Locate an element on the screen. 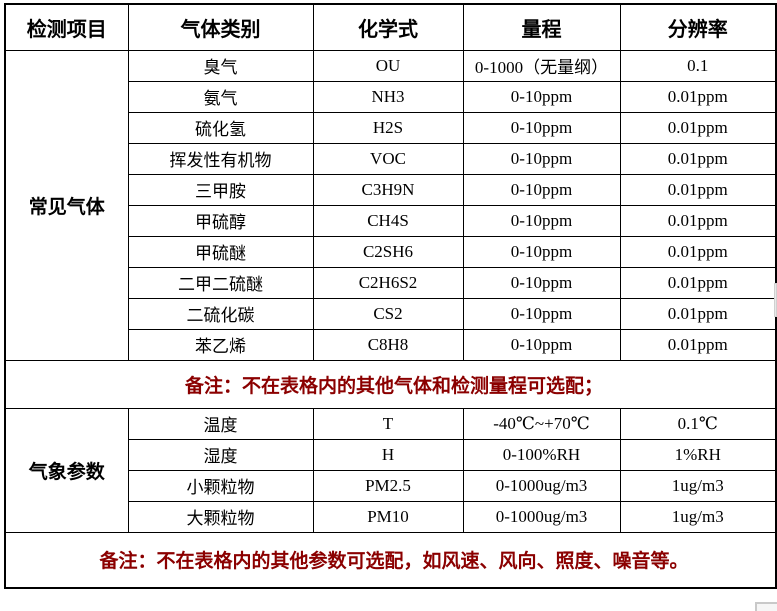 The image size is (777, 611). gas-name-cell: 二甲二硫醚 is located at coordinates (220, 282).